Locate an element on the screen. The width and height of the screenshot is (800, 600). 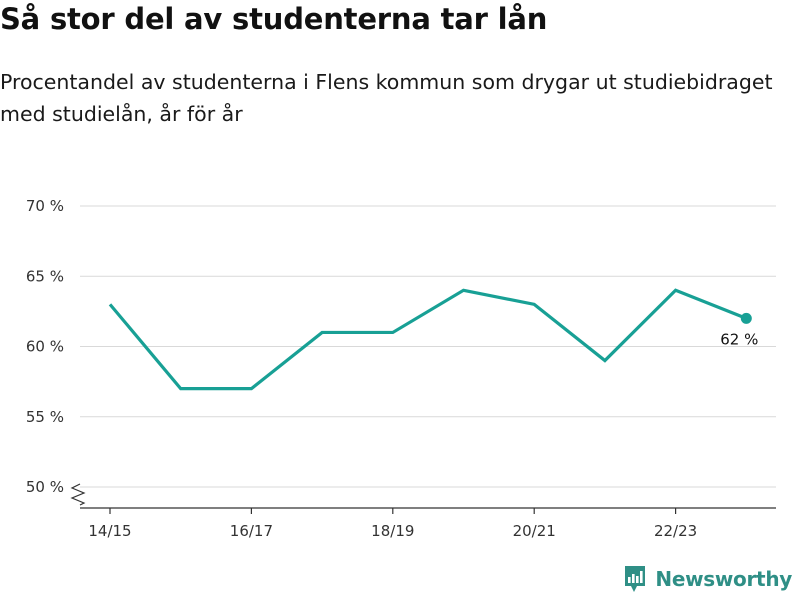
y-tick-label: 50 % is located at coordinates (45, 487).